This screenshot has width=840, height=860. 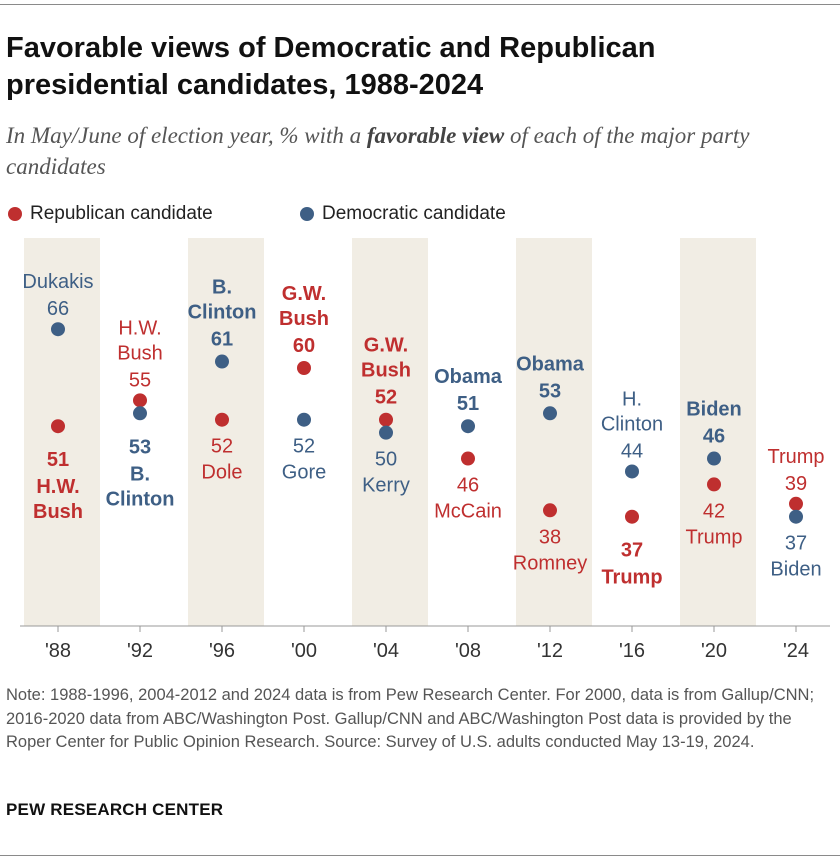 What do you see at coordinates (468, 651) in the screenshot?
I see `x-tick-label-08: '08` at bounding box center [468, 651].